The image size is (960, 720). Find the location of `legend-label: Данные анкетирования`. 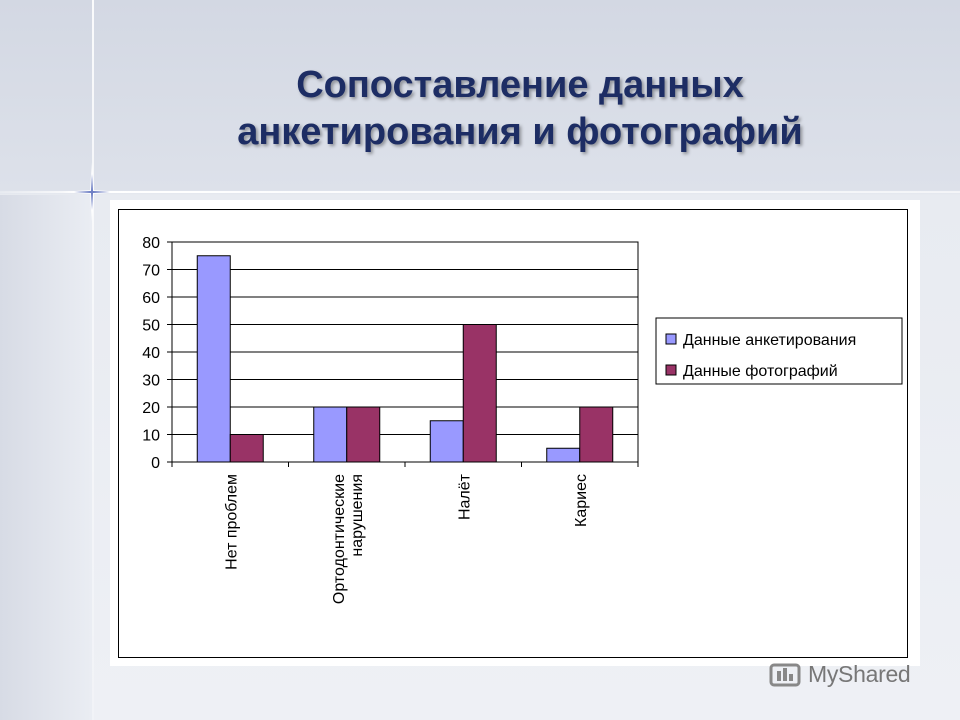

legend-label: Данные анкетирования is located at coordinates (769, 340).